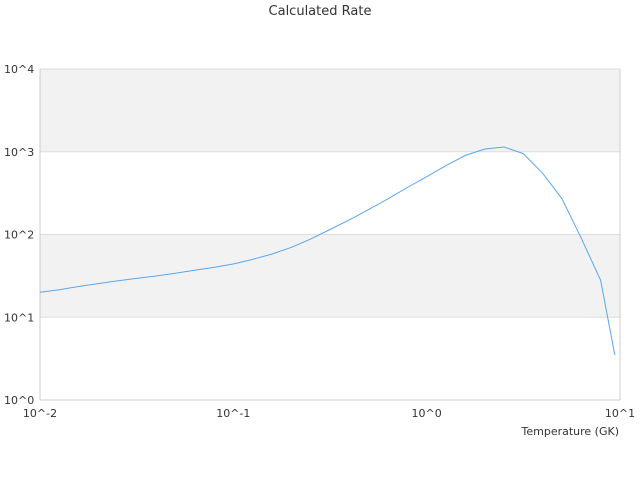  I want to click on x-tick-label: 10^0, so click(427, 413).